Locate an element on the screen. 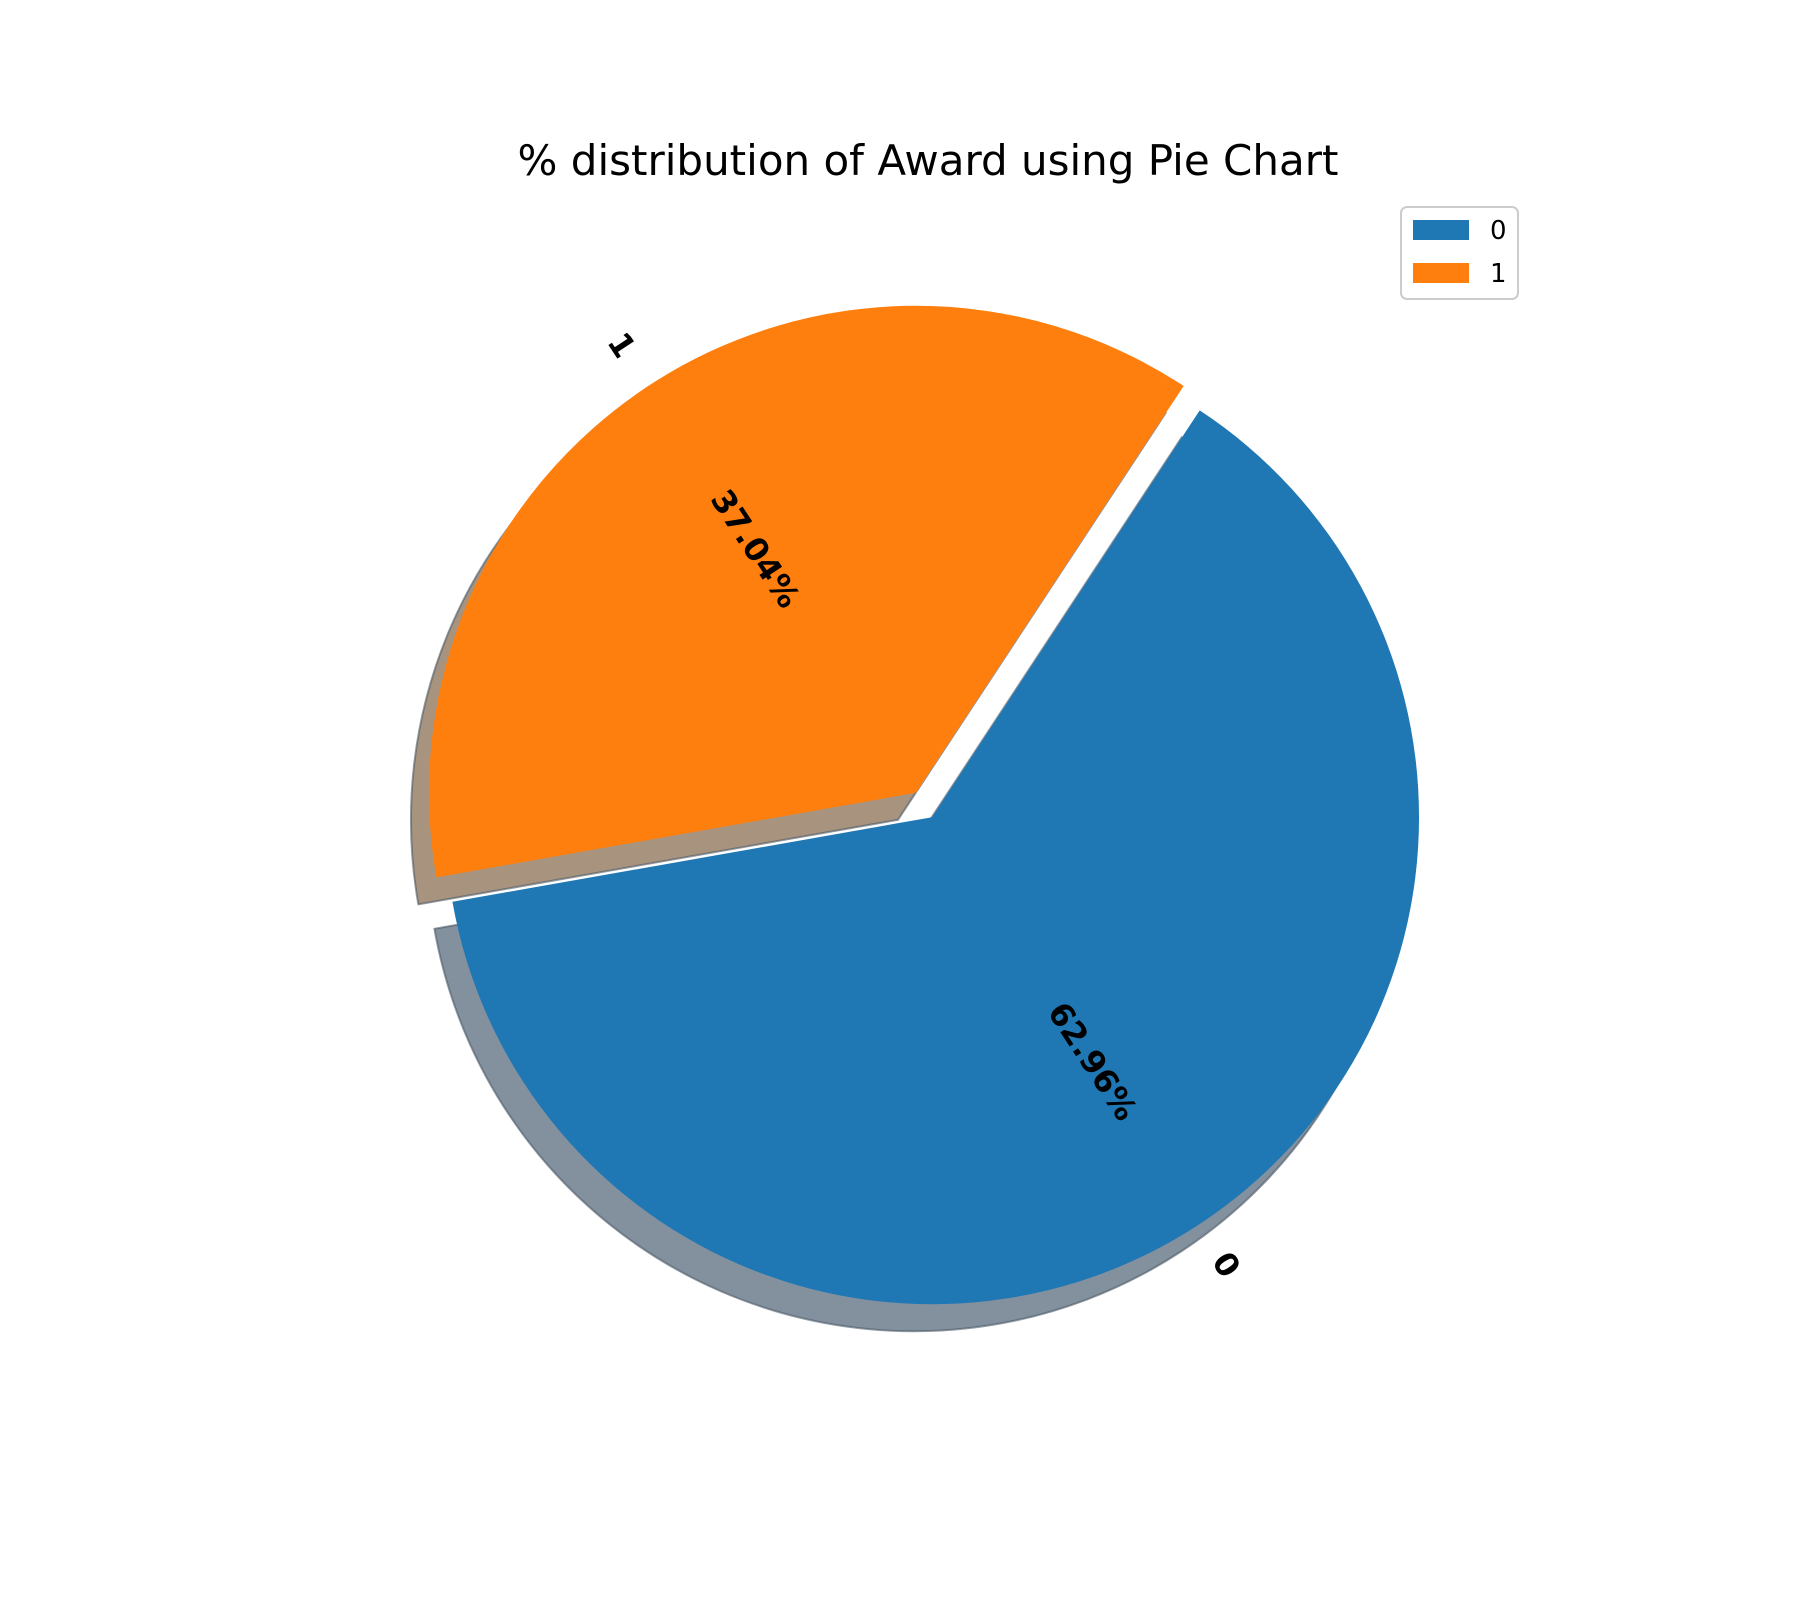 The height and width of the screenshot is (1600, 1800). slice-label-1: 1 is located at coordinates (622, 344).